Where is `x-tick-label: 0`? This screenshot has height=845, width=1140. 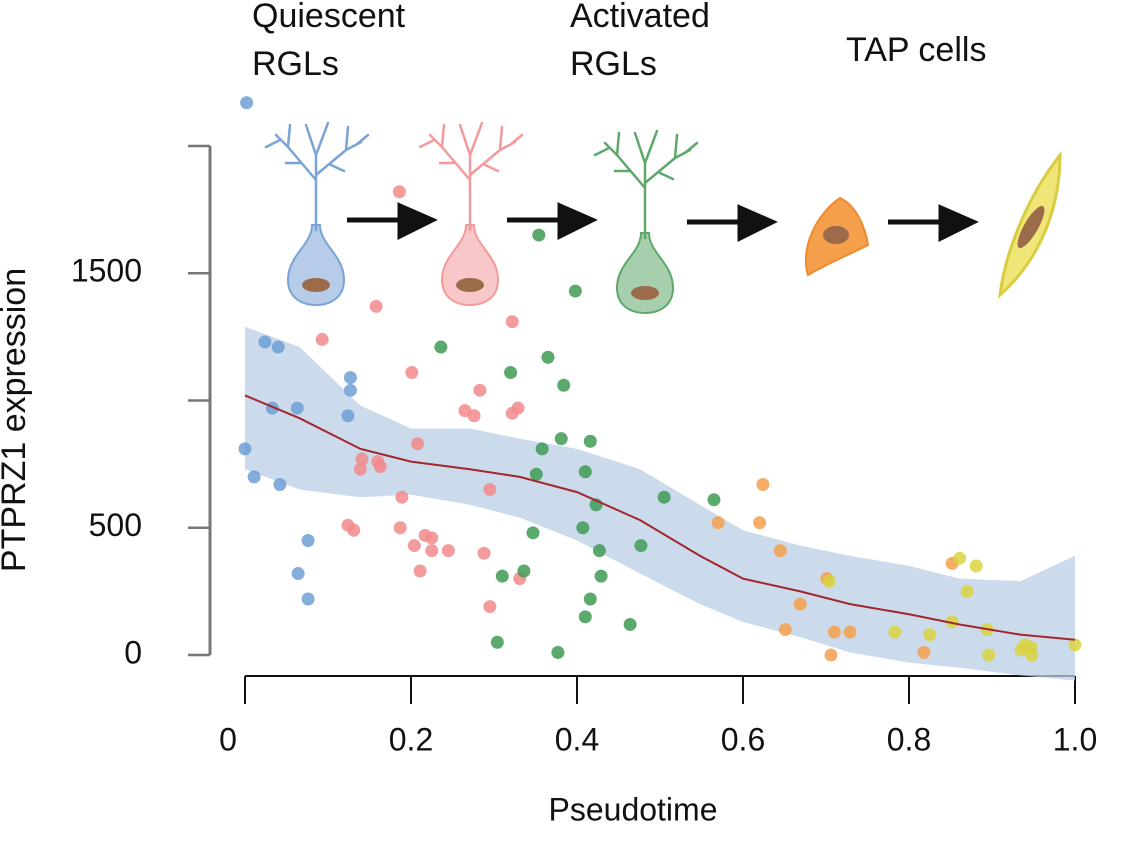 x-tick-label: 0 is located at coordinates (228, 739).